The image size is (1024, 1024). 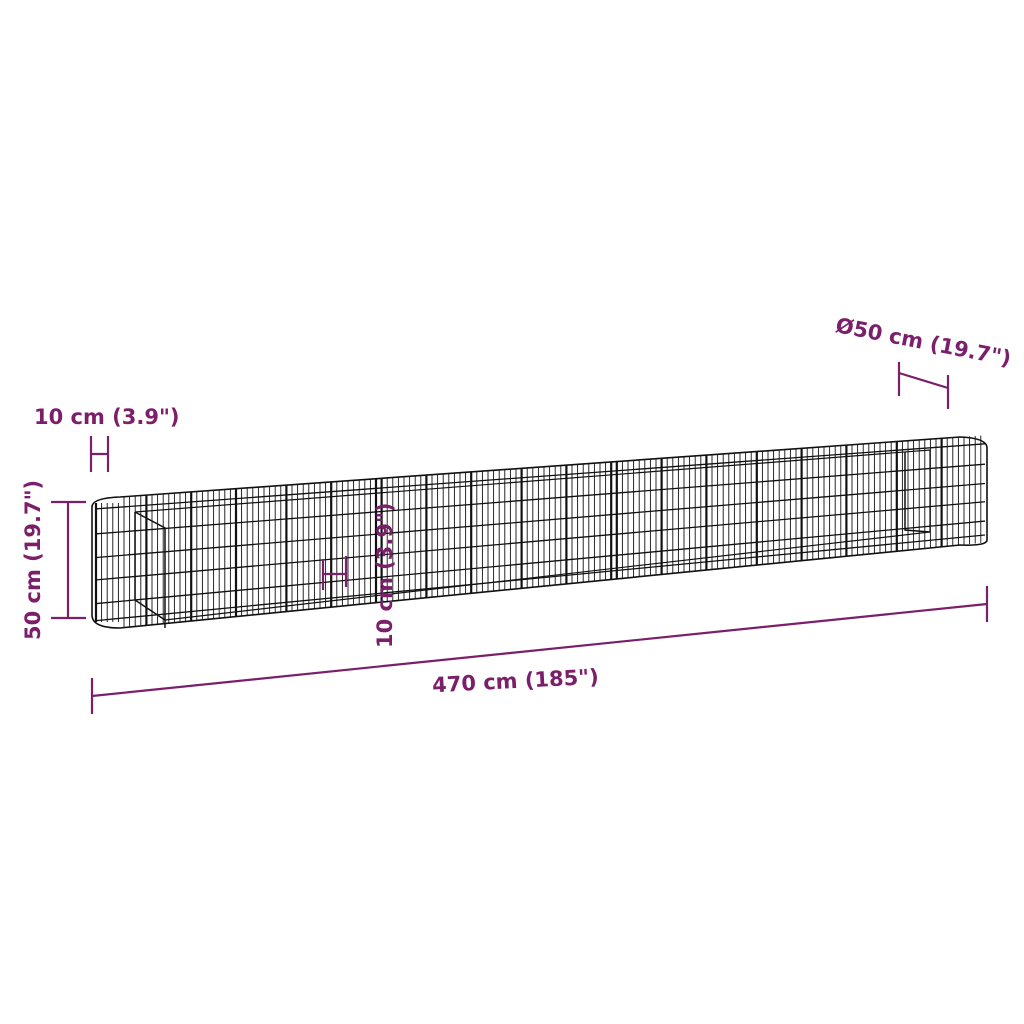 What do you see at coordinates (107, 438) in the screenshot?
I see `wire-spacing-dimension: 10 cm (3.9")` at bounding box center [107, 438].